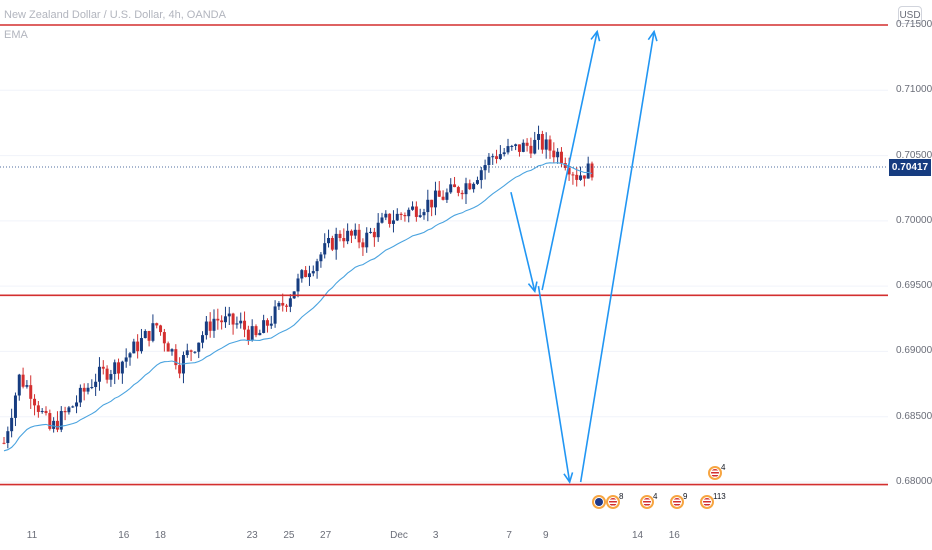 Image resolution: width=932 pixels, height=550 pixels. What do you see at coordinates (289, 535) in the screenshot?
I see `x-tick-label: 25` at bounding box center [289, 535].